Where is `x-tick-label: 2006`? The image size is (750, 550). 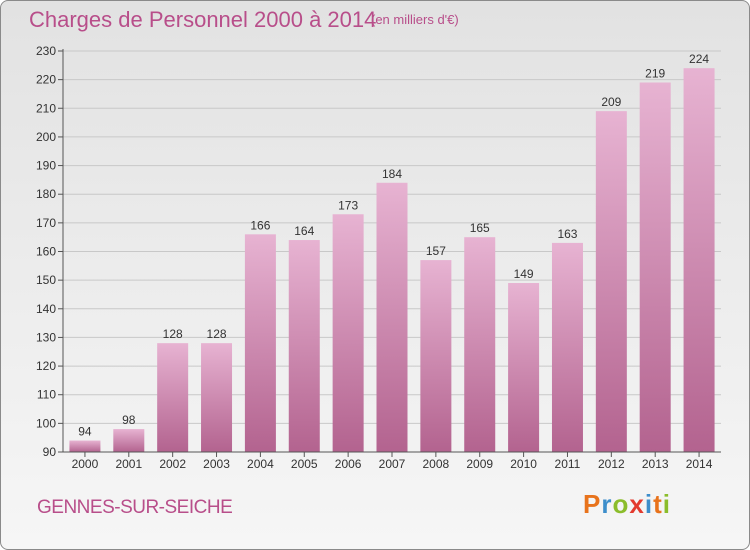 x-tick-label: 2006 is located at coordinates (348, 464).